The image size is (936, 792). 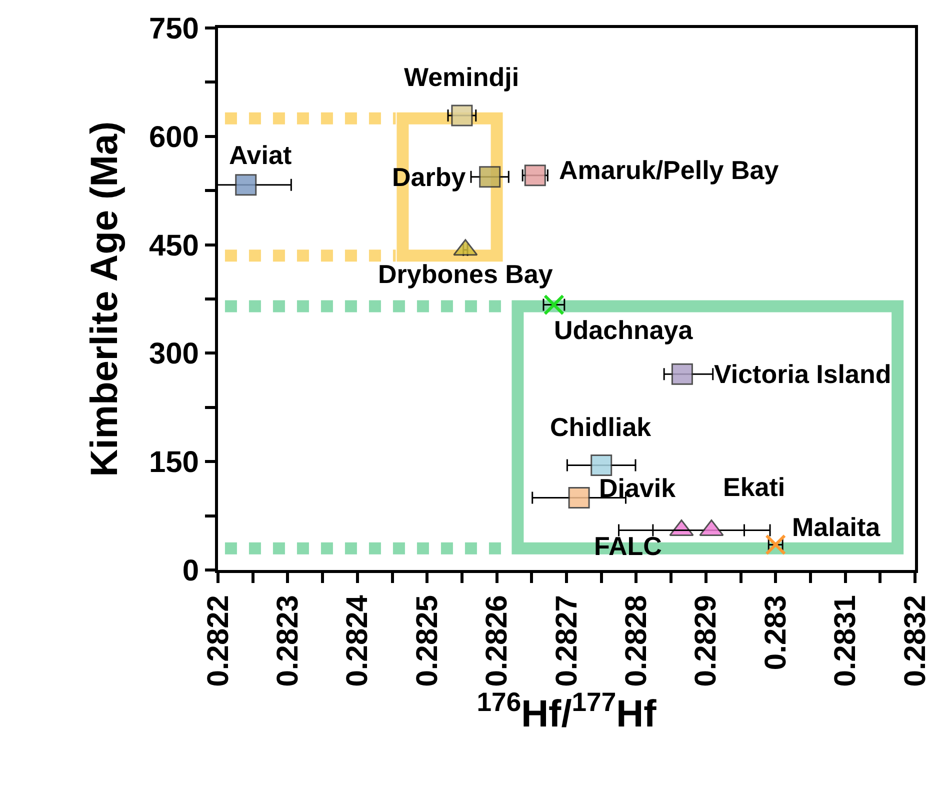 What do you see at coordinates (218, 641) in the screenshot?
I see `x-tick-label: 0.2822` at bounding box center [218, 641].